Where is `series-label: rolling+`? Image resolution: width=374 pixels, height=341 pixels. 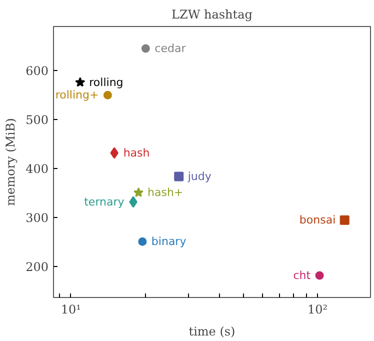
series-label: rolling+ is located at coordinates (77, 95).